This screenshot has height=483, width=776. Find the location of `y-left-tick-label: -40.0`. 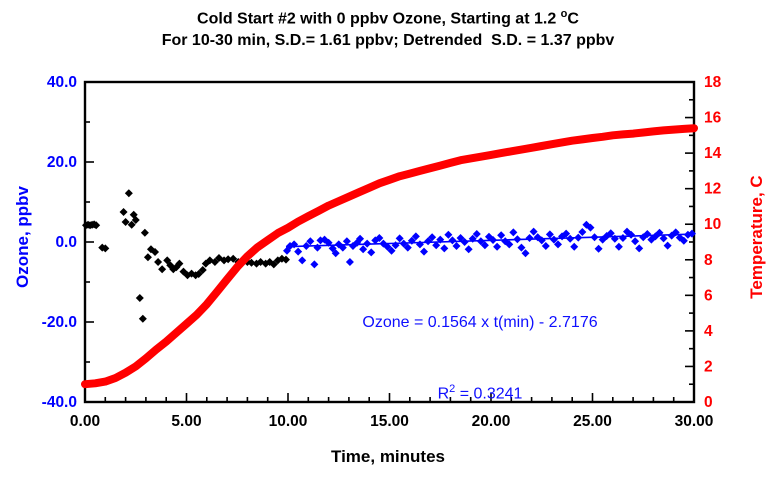

y-left-tick-label: -40.0 is located at coordinates (59, 402).